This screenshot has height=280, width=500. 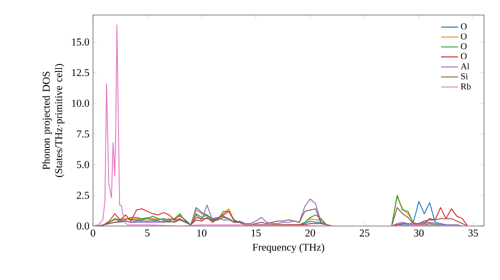 I want to click on legend-label: Si, so click(x=464, y=76).